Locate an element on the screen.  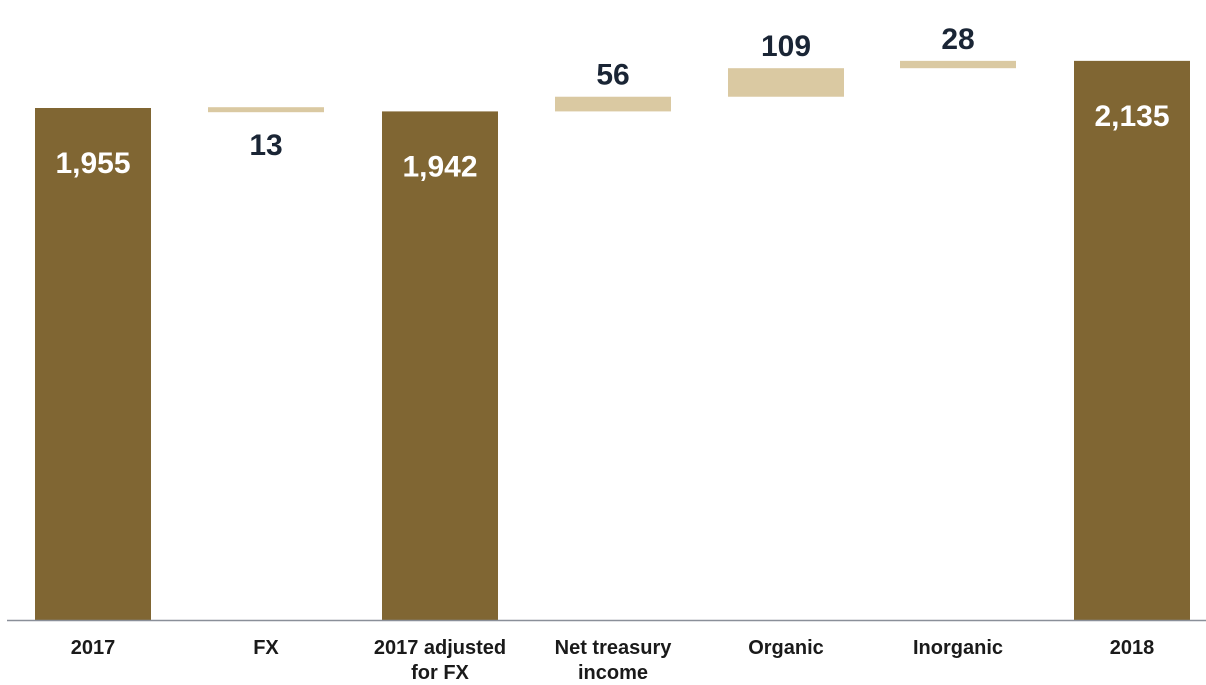
bar-value-label: 1,955 is located at coordinates (92, 163).